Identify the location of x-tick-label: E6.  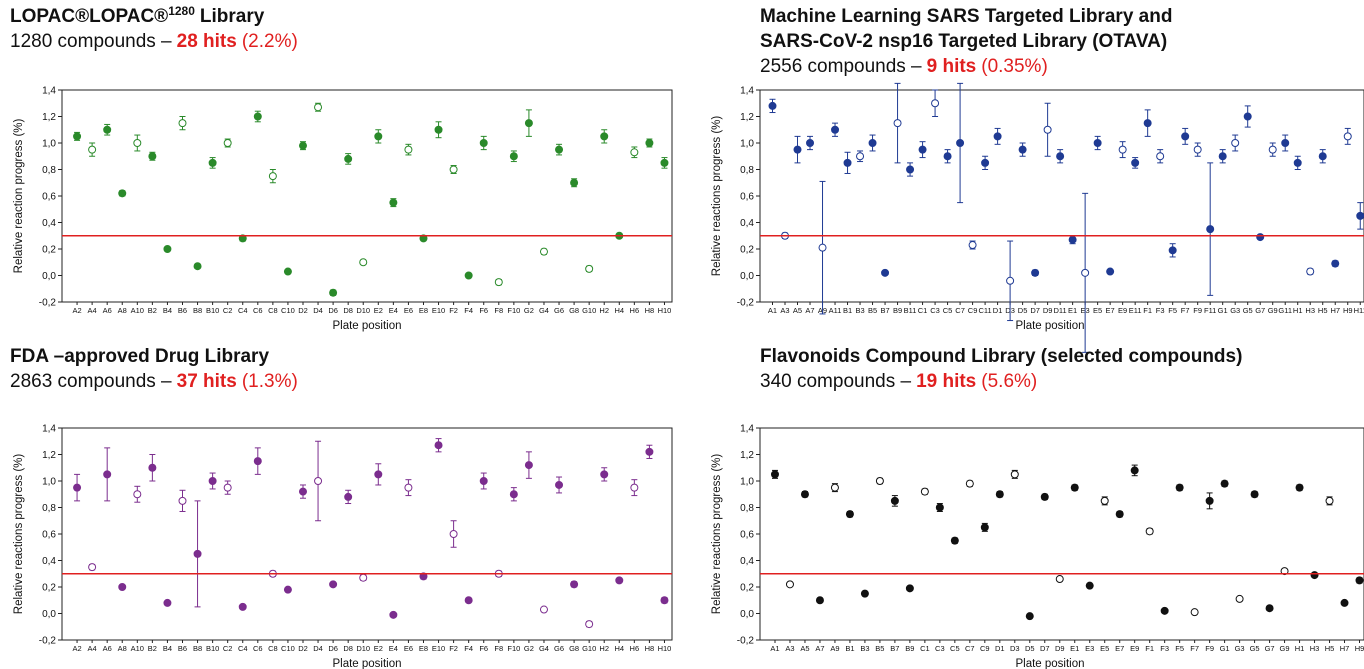
(408, 310).